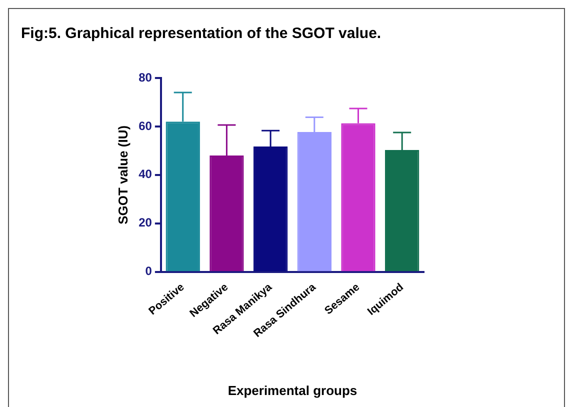 The image size is (574, 407). Describe the element at coordinates (293, 390) in the screenshot. I see `x-axis-title: Experimental groups` at that location.